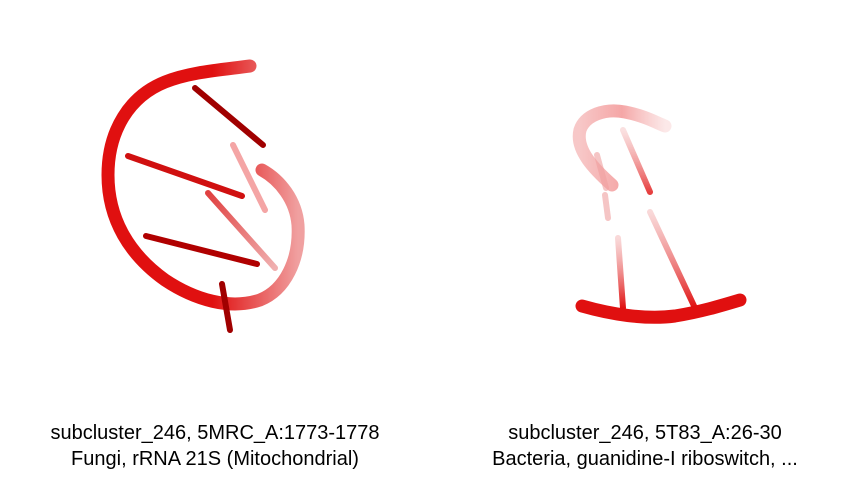  I want to click on caption-line-2: Fungi, rRNA 21S (Mitochondrial), so click(215, 459).